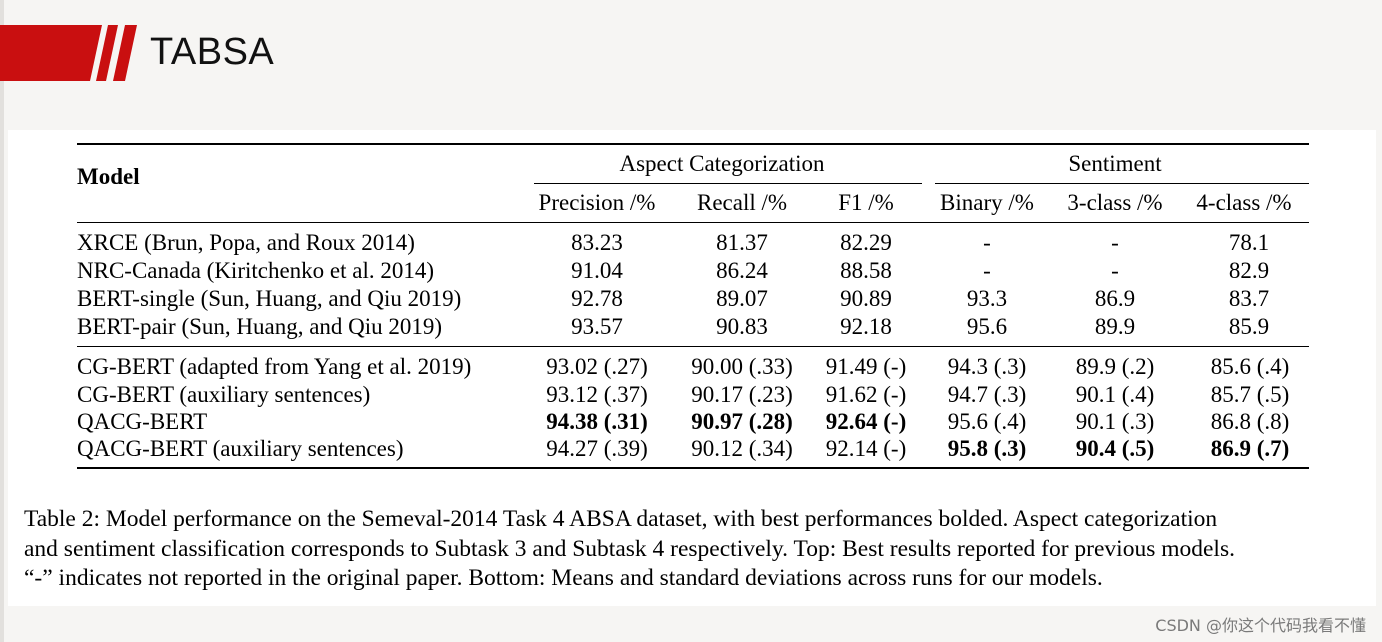 This screenshot has width=1382, height=642. What do you see at coordinates (1115, 394) in the screenshot?
I see `three-class-cell: 90.1 (.4)` at bounding box center [1115, 394].